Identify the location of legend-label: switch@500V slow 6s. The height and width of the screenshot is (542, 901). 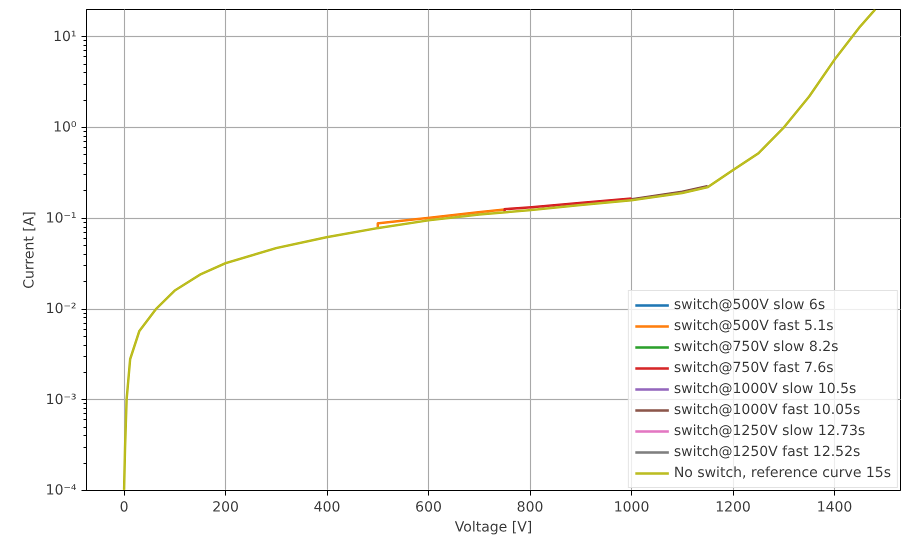
(750, 305).